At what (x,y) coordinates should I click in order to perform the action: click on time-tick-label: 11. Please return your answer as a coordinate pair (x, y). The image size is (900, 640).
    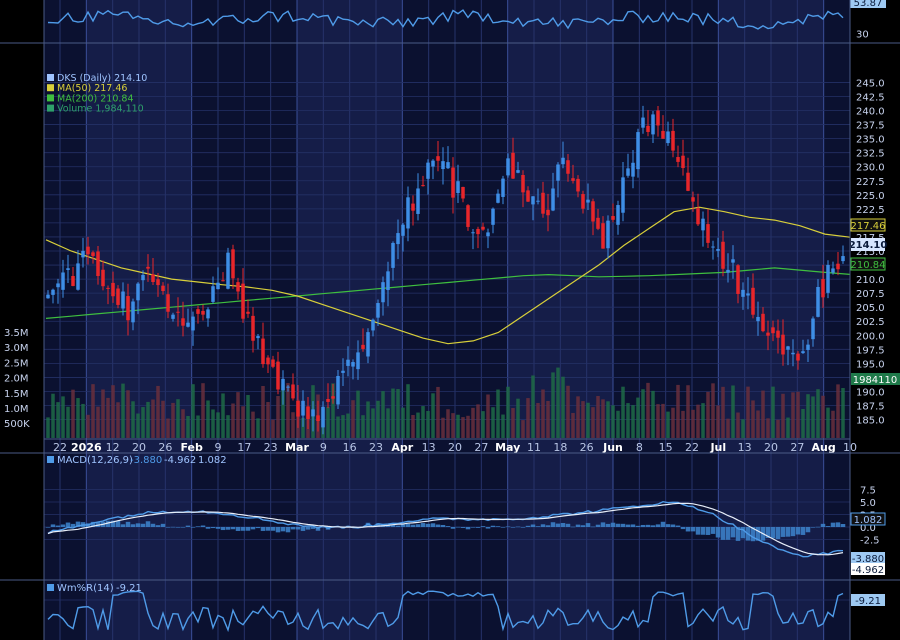
    Looking at the image, I should click on (534, 447).